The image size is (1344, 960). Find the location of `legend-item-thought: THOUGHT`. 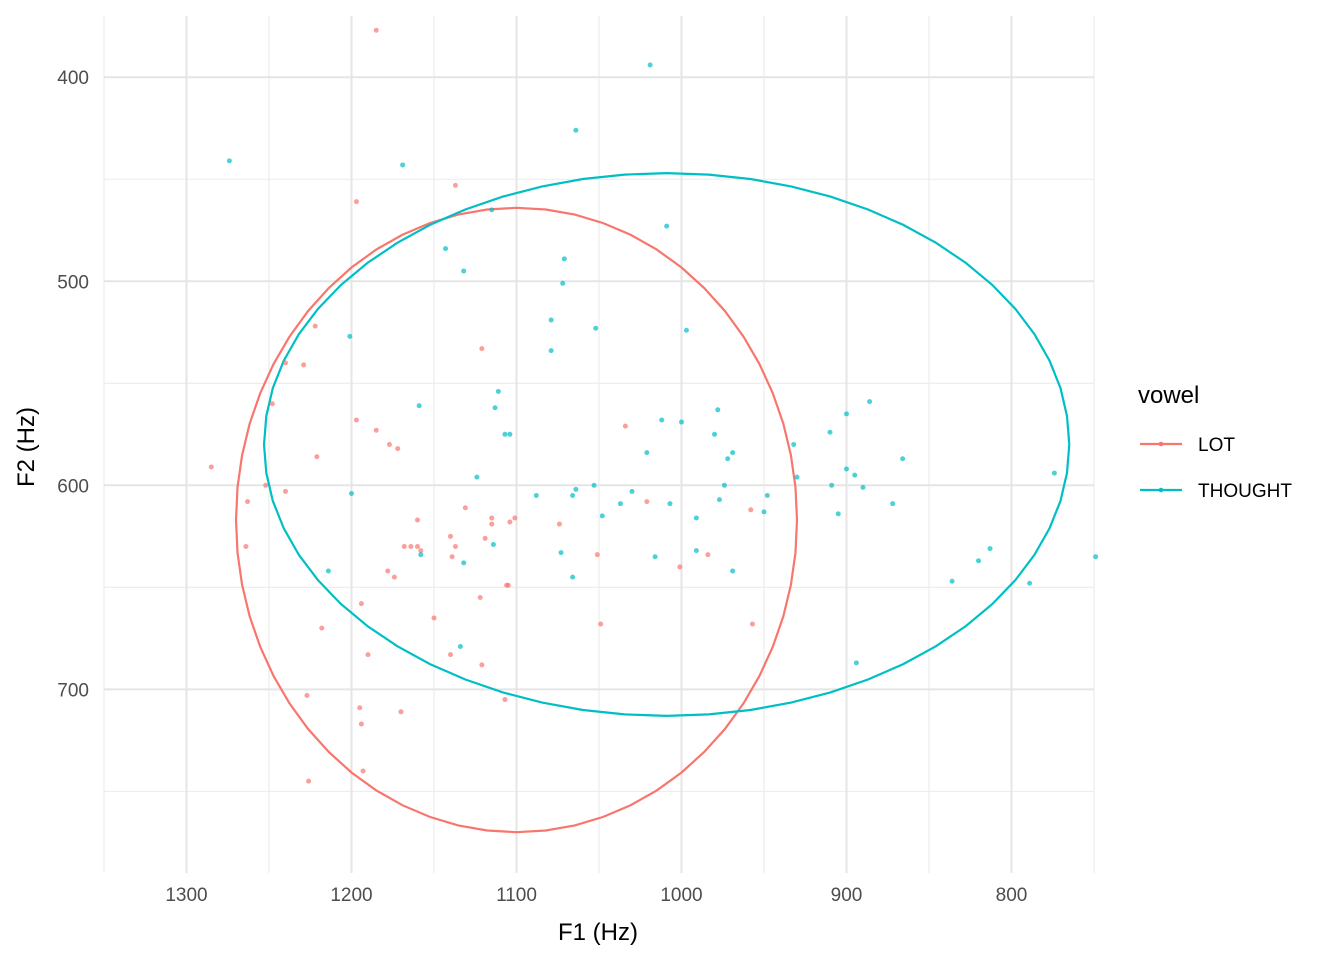

legend-item-thought: THOUGHT is located at coordinates (1216, 491).